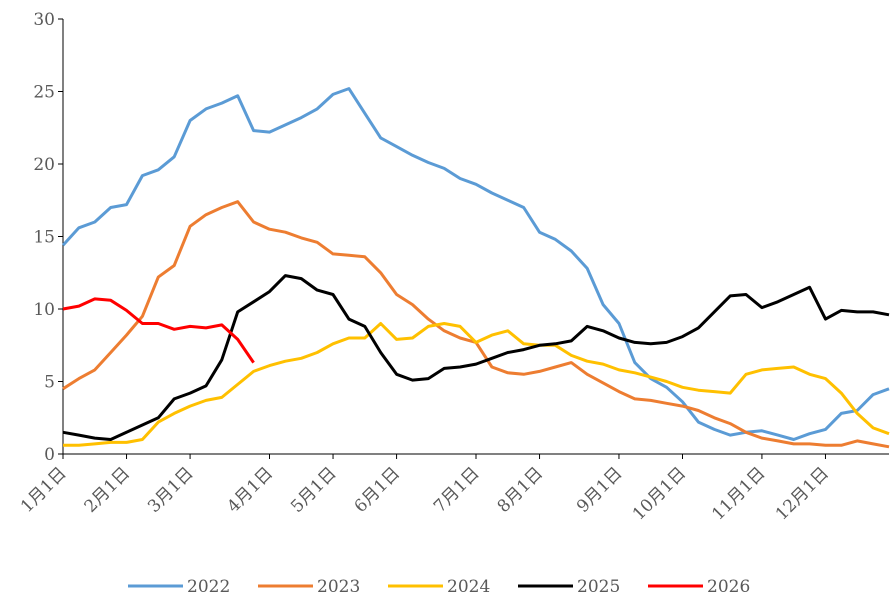  I want to click on y-tick-label: 30, so click(44, 20).